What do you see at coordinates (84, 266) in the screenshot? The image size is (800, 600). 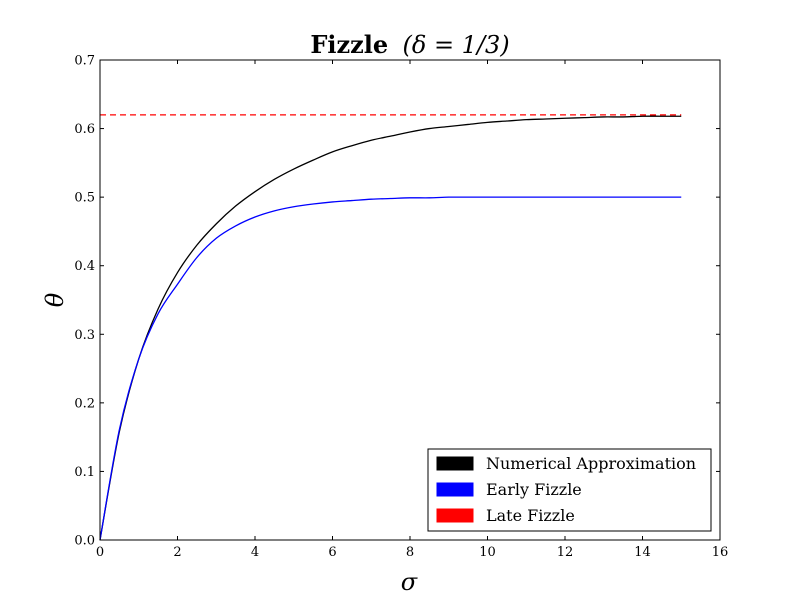 I see `y-tick-label: 0.4` at bounding box center [84, 266].